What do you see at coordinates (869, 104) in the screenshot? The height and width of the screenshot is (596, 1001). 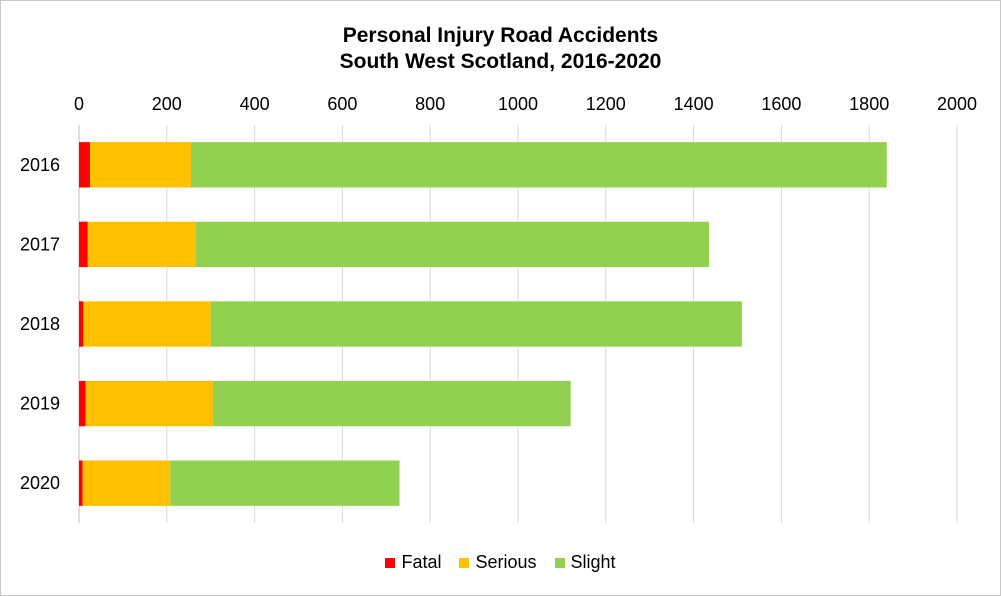 I see `x-tick-label: 1800` at bounding box center [869, 104].